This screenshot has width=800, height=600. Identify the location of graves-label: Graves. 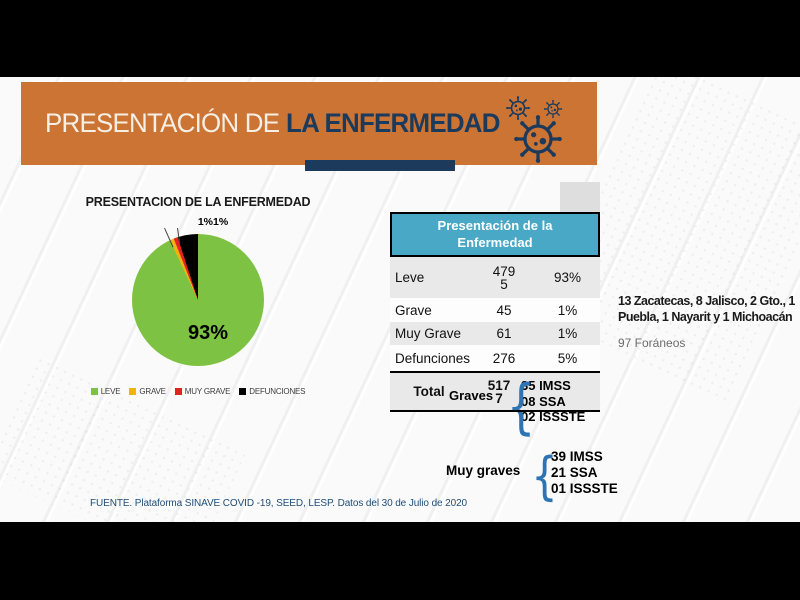
(471, 395).